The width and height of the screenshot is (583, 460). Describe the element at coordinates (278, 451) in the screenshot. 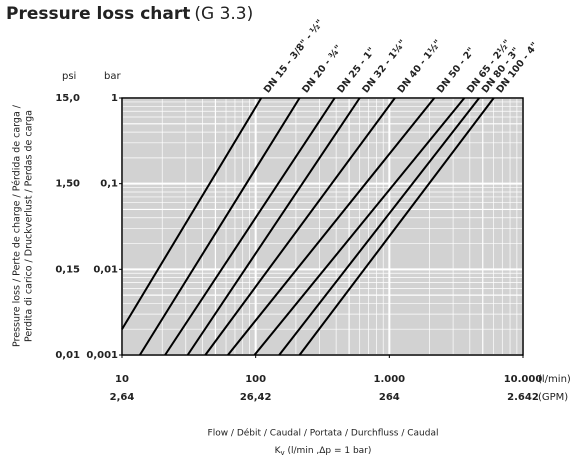

I see `kv-symbol: K` at that location.